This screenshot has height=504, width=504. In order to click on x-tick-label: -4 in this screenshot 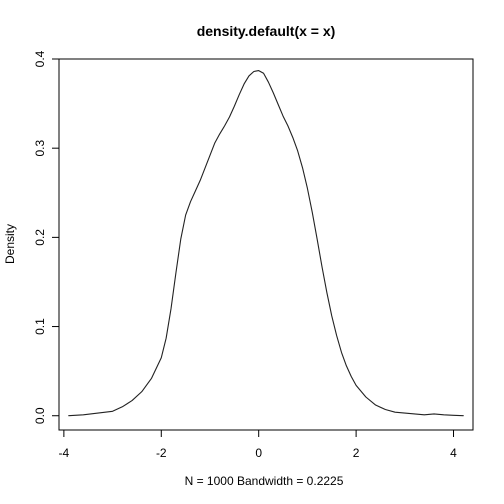, I will do `click(64, 453)`.